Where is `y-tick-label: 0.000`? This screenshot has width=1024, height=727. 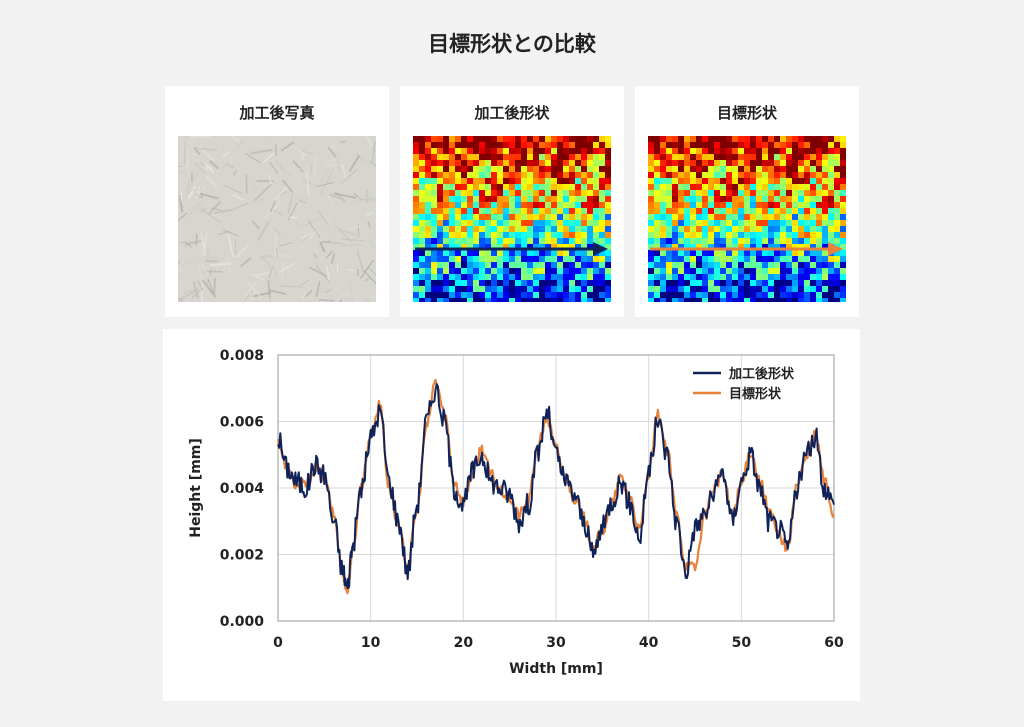
y-tick-label: 0.000 is located at coordinates (242, 622).